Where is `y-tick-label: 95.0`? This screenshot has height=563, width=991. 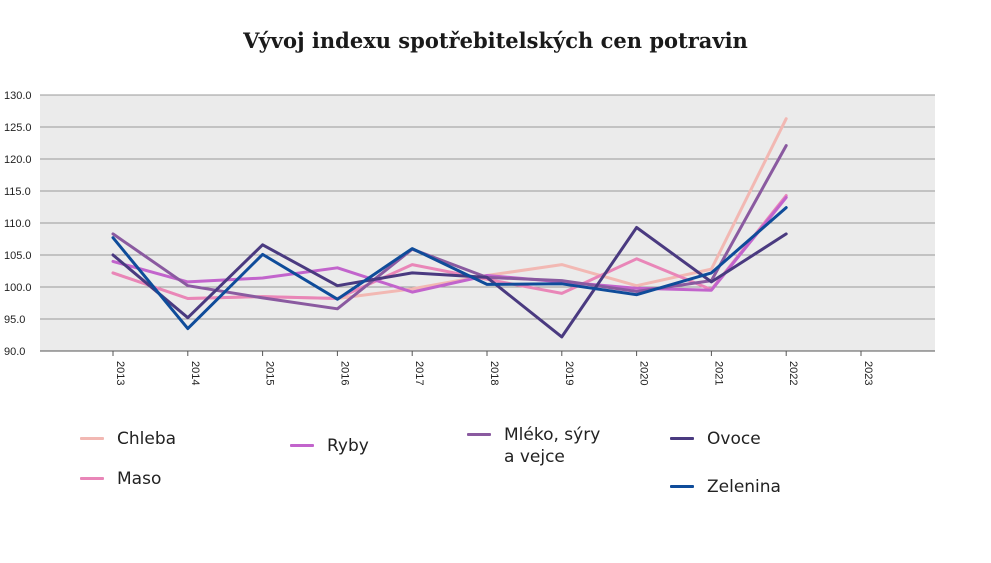
y-tick-label: 95.0 is located at coordinates (14, 320).